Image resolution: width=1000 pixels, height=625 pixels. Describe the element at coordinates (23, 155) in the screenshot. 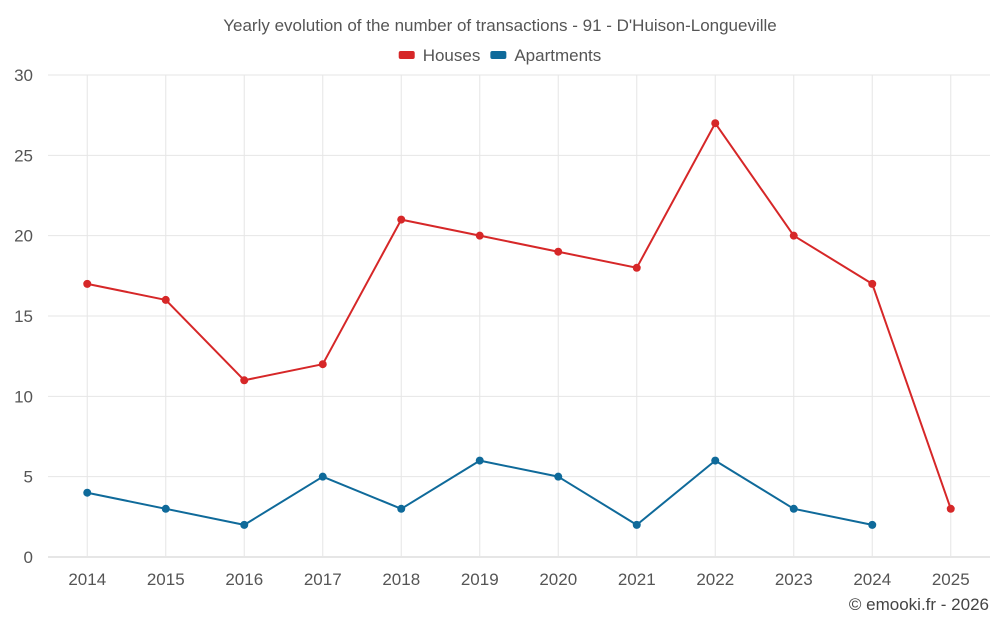

I see `y-tick-label: 25` at that location.